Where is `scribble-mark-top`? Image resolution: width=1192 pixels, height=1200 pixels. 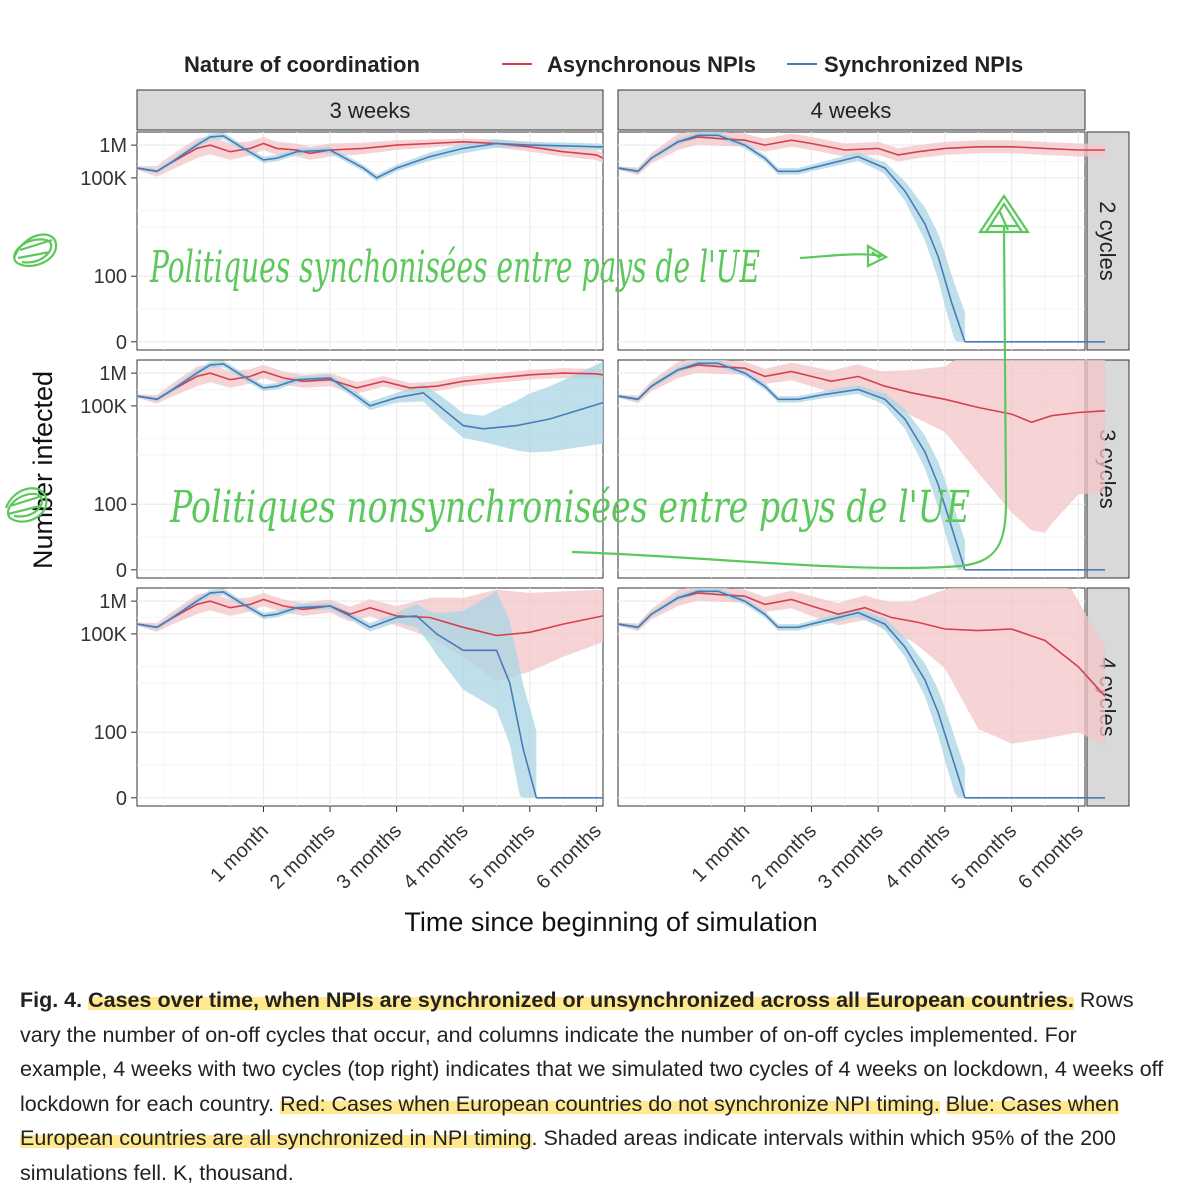 scribble-mark-top is located at coordinates (35, 250).